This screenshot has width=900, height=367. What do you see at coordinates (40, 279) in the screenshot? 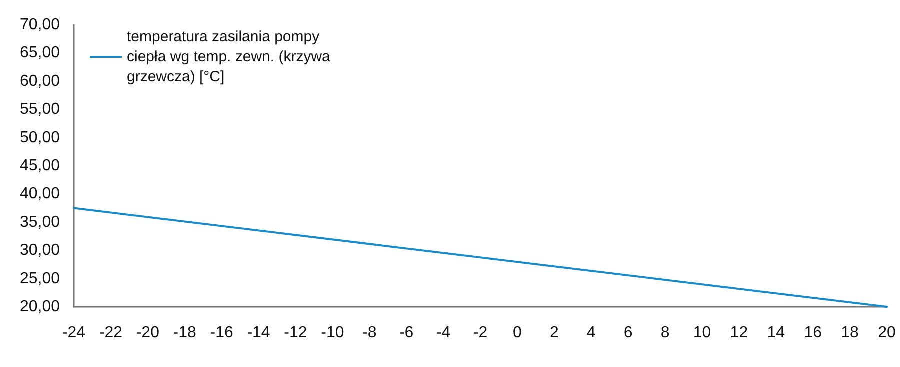
I see `y-tick-label: 25,00` at bounding box center [40, 279].